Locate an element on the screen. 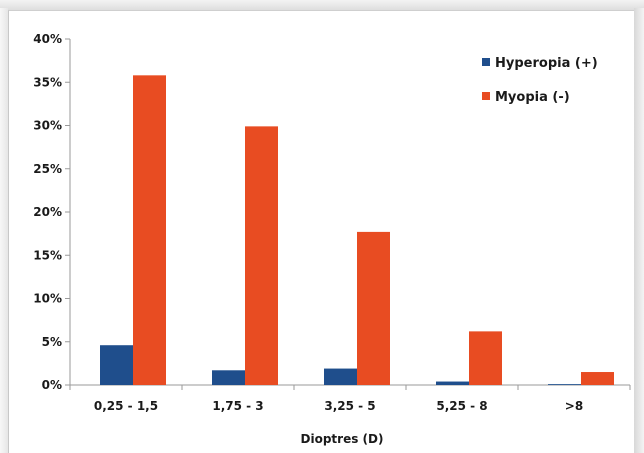  x-axis-tick-label: 5,25 - 8 is located at coordinates (461, 406).